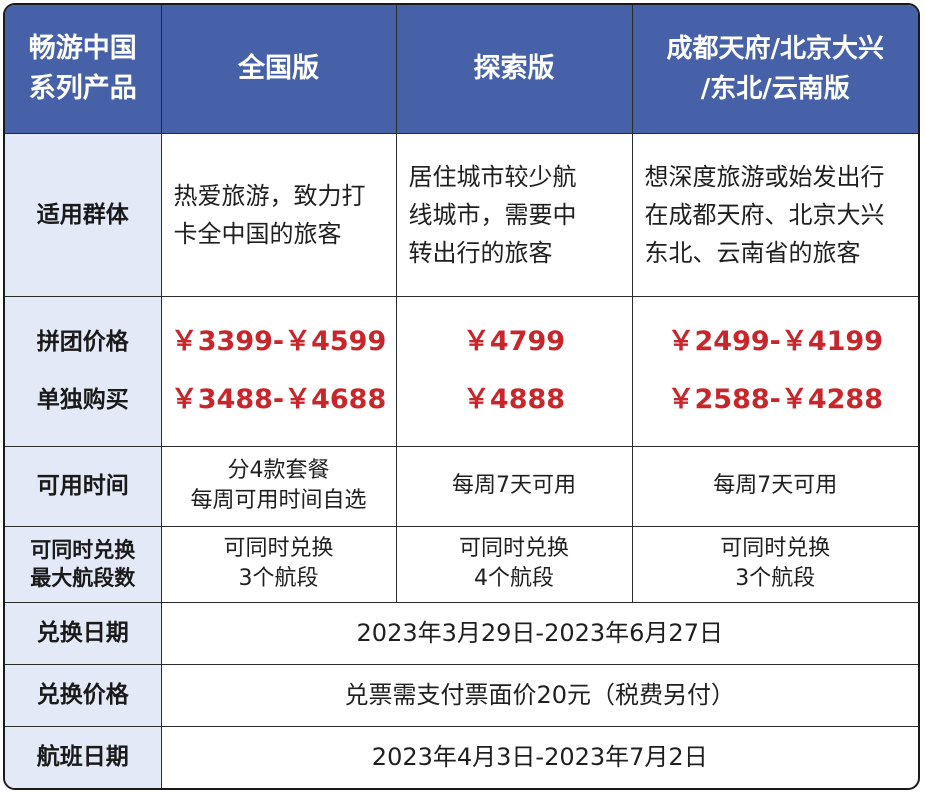 This screenshot has width=925, height=793. I want to click on time-regional: 每周7天可用, so click(774, 486).